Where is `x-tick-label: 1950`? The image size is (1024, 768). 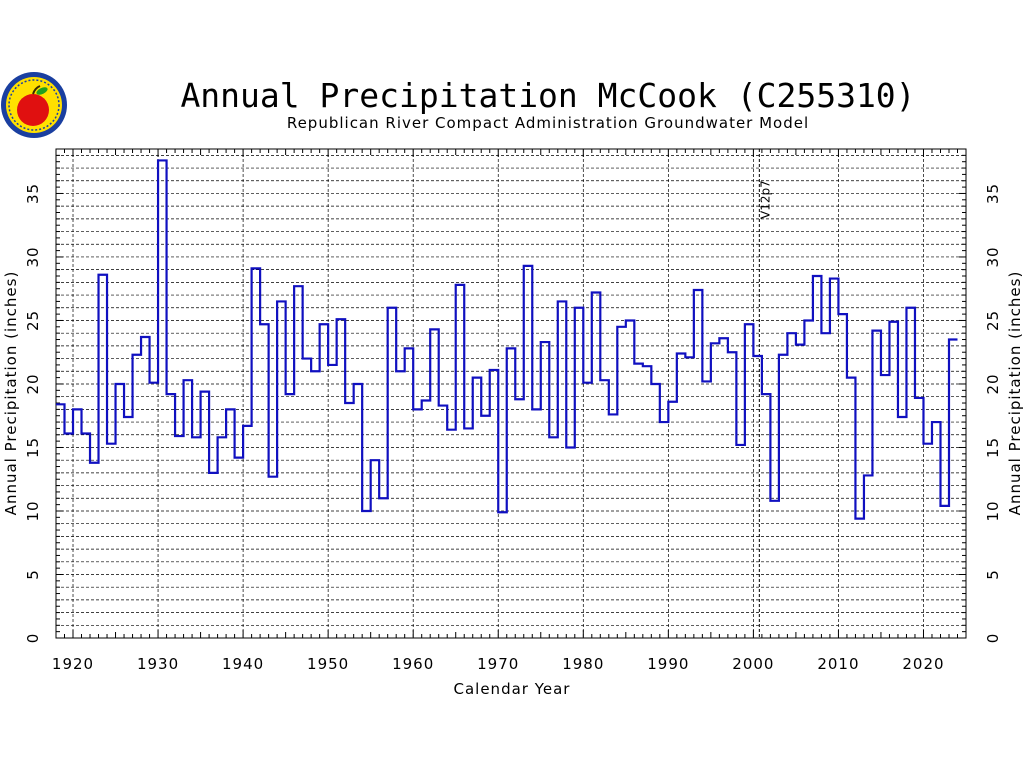 x-tick-label: 1950 is located at coordinates (328, 664).